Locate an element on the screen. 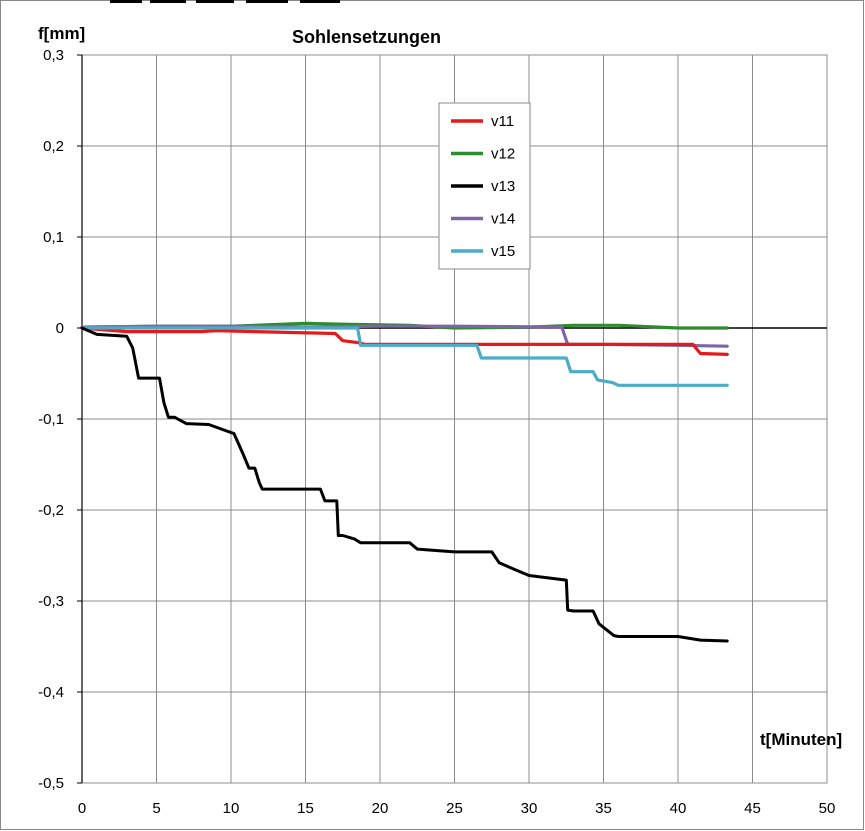 This screenshot has height=831, width=865. legend-label-v12: v12 is located at coordinates (503, 154).